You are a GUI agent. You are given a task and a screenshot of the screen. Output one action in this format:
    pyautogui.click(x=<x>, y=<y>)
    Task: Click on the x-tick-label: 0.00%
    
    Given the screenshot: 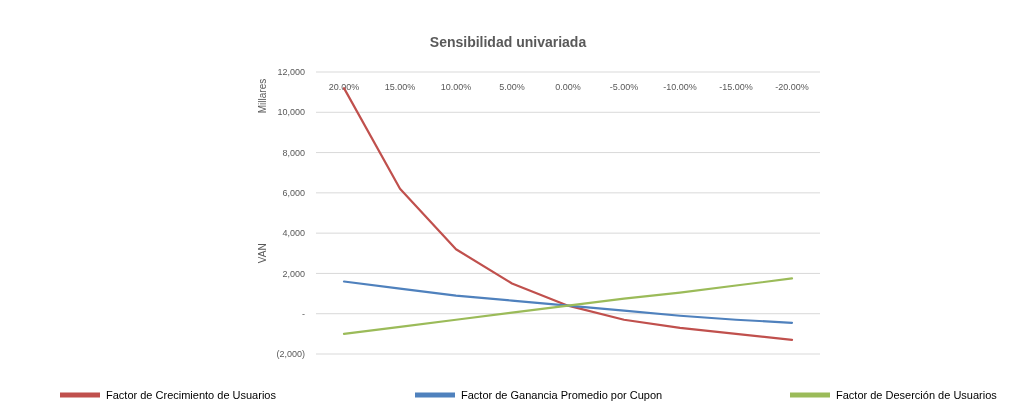 What is the action you would take?
    pyautogui.click(x=568, y=87)
    